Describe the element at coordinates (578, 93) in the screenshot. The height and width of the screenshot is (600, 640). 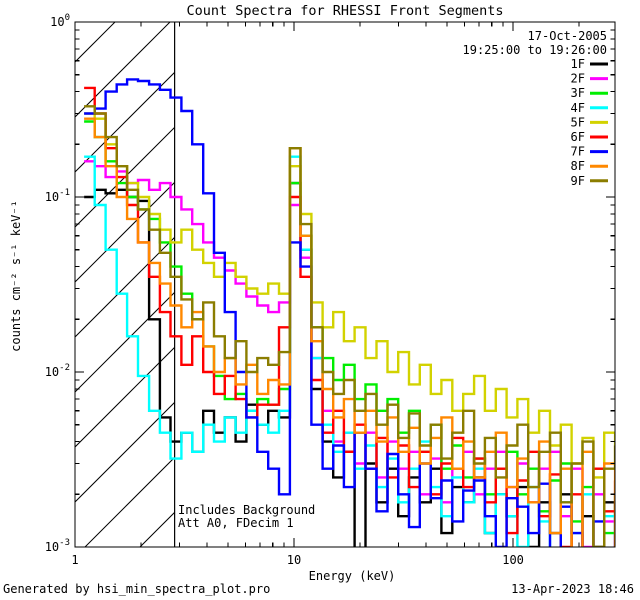
I see `legend-label: 3F` at that location.